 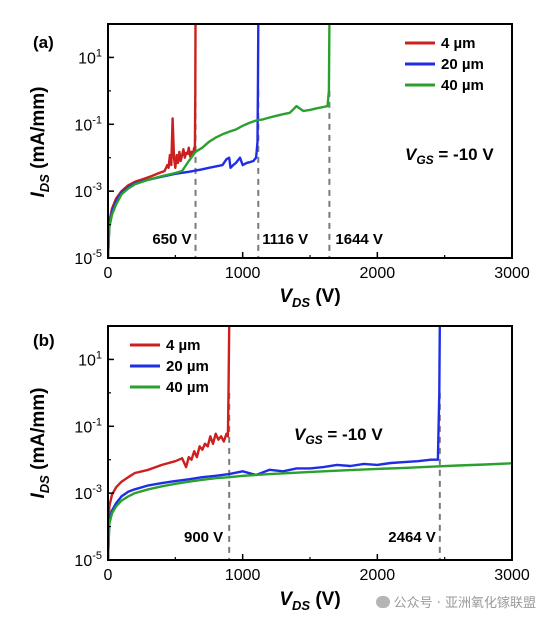 I want to click on panel-b-vgs-annotation: VGS = -10 V, so click(x=338, y=436).